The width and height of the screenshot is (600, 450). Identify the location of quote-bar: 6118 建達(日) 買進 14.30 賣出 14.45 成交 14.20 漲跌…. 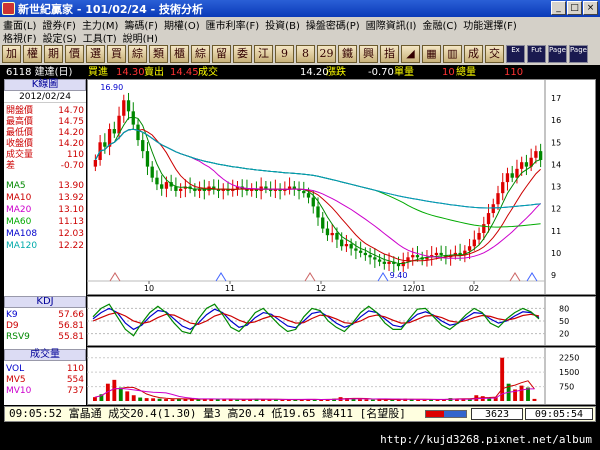
(300, 72).